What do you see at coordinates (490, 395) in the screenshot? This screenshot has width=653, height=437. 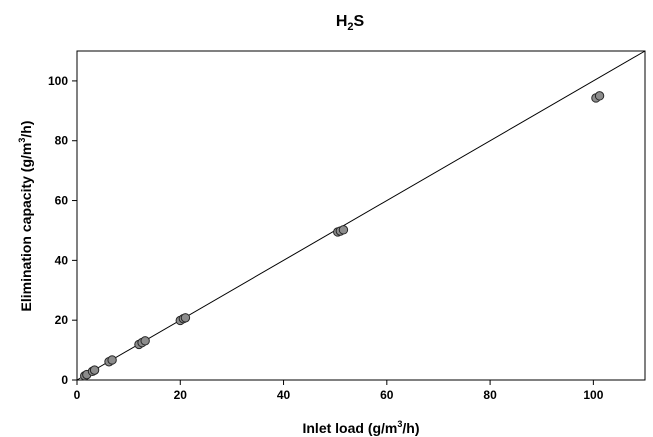 I see `x-tick-label: 80` at bounding box center [490, 395].